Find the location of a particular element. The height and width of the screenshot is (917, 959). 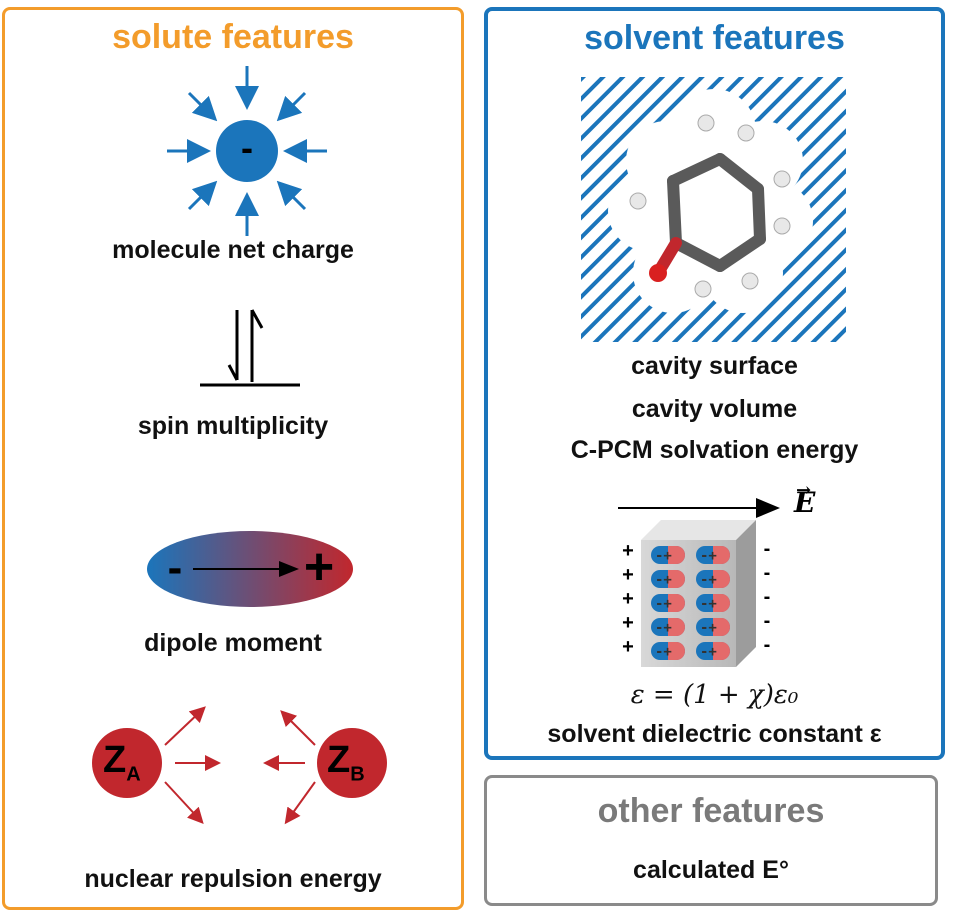

dielectric-cube-icon is located at coordinates (698, 593).